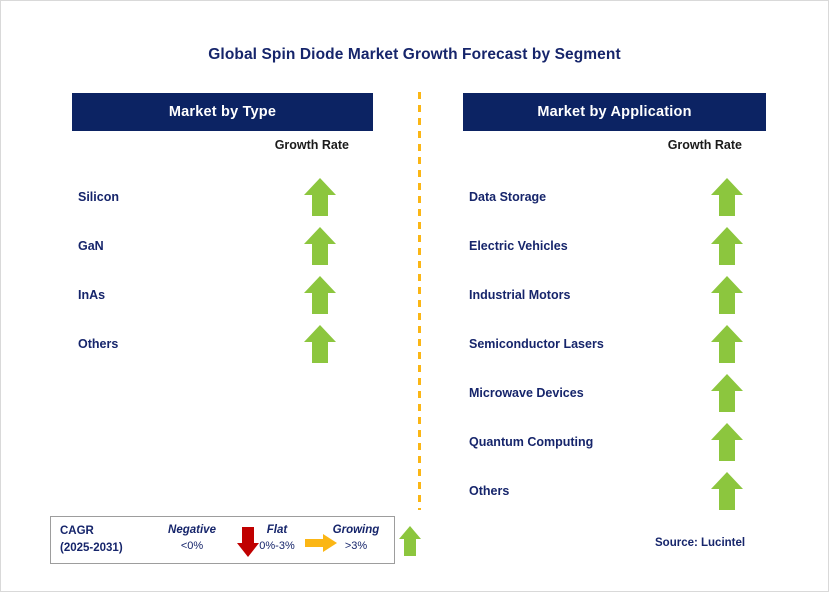 This screenshot has height=592, width=829. What do you see at coordinates (419, 301) in the screenshot?
I see `vertical-dashed-divider` at bounding box center [419, 301].